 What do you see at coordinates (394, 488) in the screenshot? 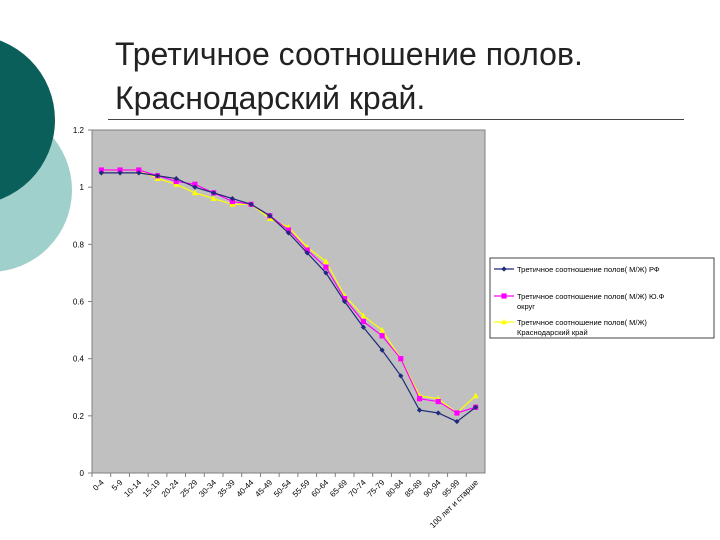
I see `x-tick-label: 80-84` at bounding box center [394, 488].